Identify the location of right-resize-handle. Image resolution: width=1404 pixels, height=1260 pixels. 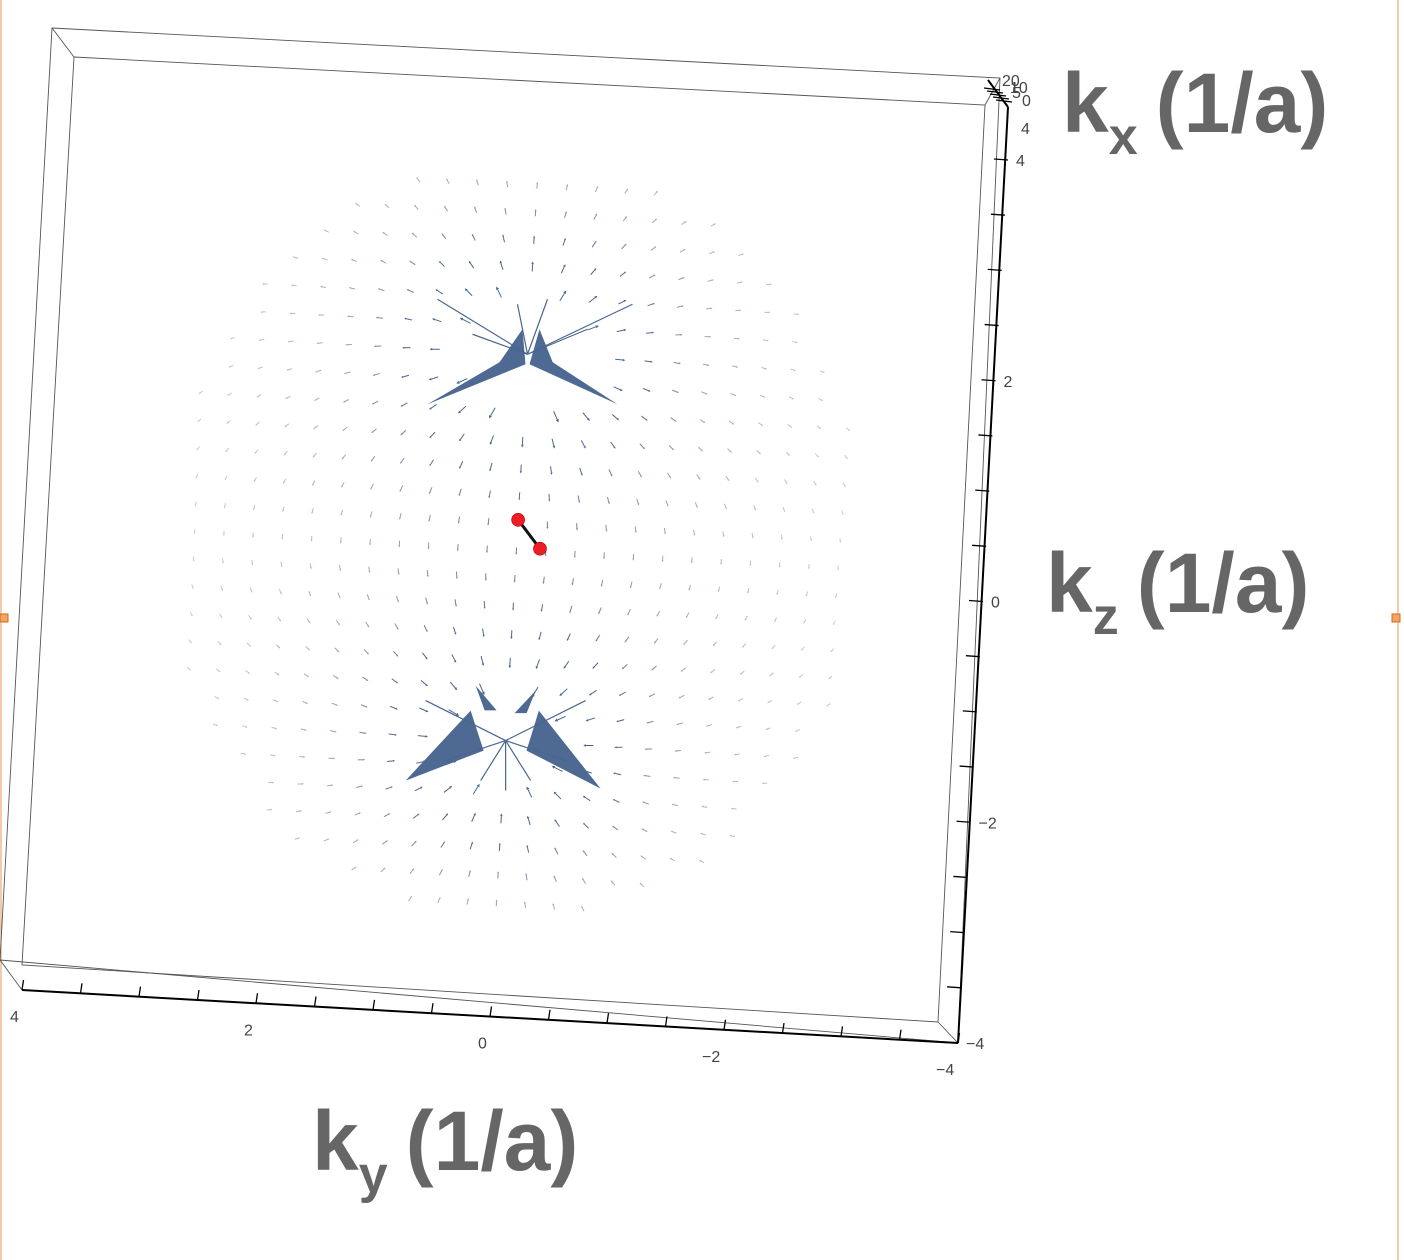
(1396, 618).